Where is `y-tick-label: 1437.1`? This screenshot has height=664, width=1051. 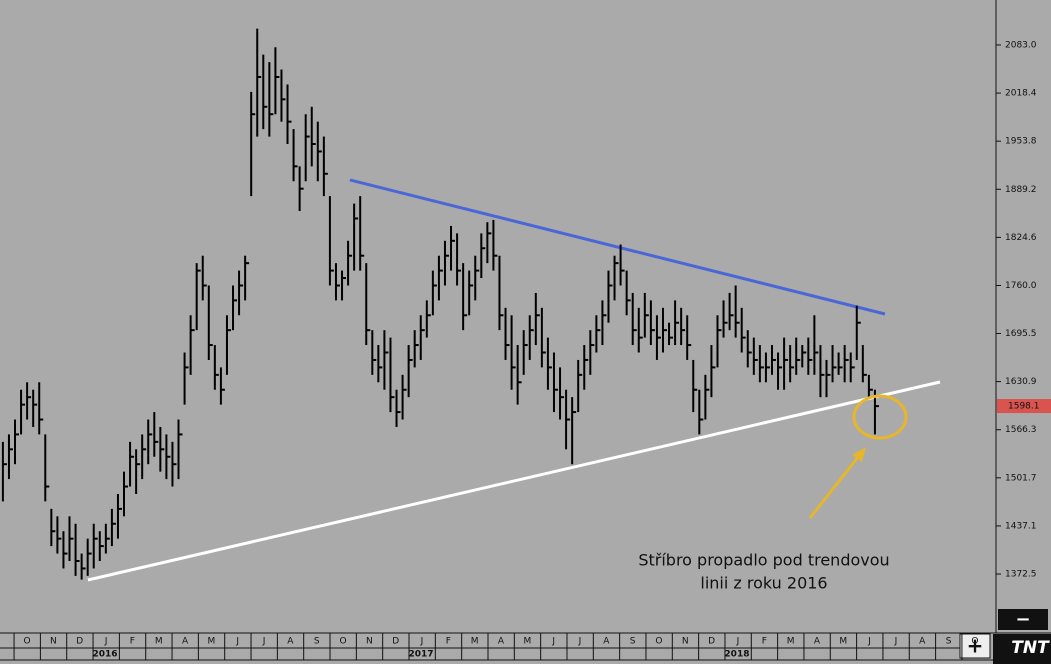
y-tick-label: 1437.1 is located at coordinates (1021, 526).